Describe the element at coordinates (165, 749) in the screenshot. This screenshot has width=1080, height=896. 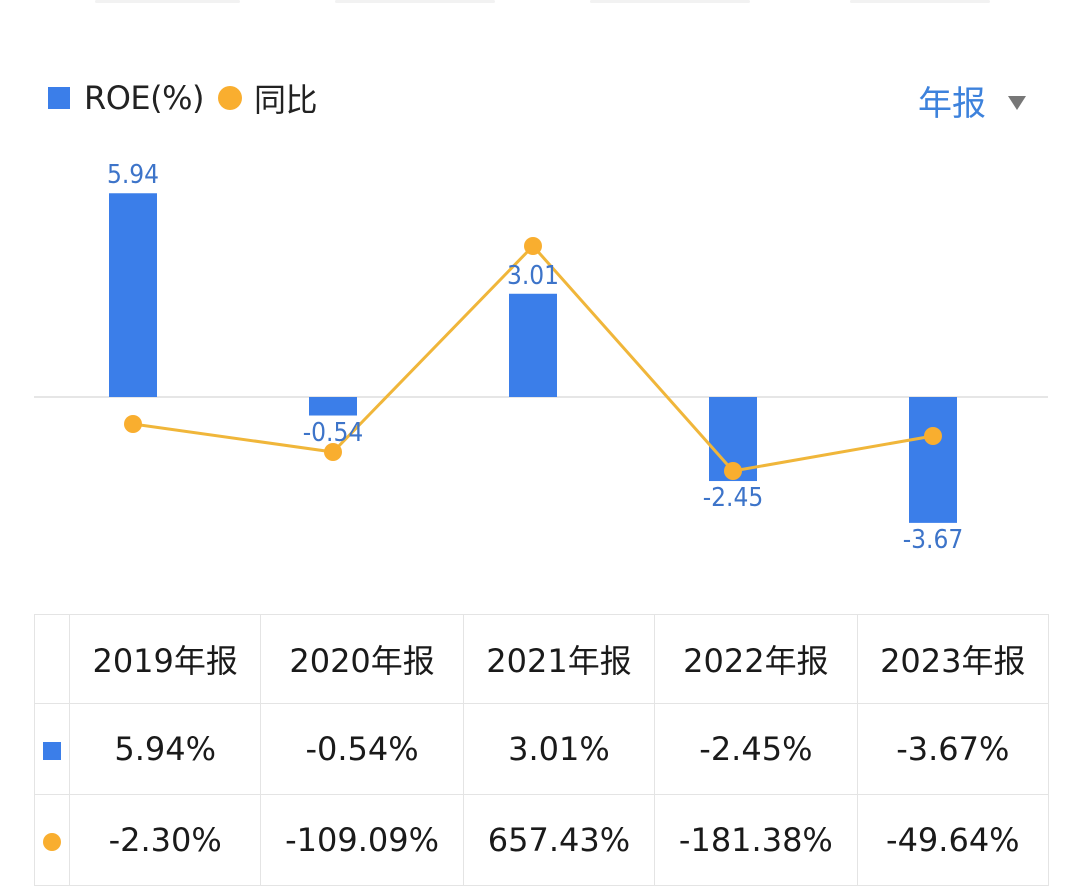
I see `table-cell: 5.94%` at that location.